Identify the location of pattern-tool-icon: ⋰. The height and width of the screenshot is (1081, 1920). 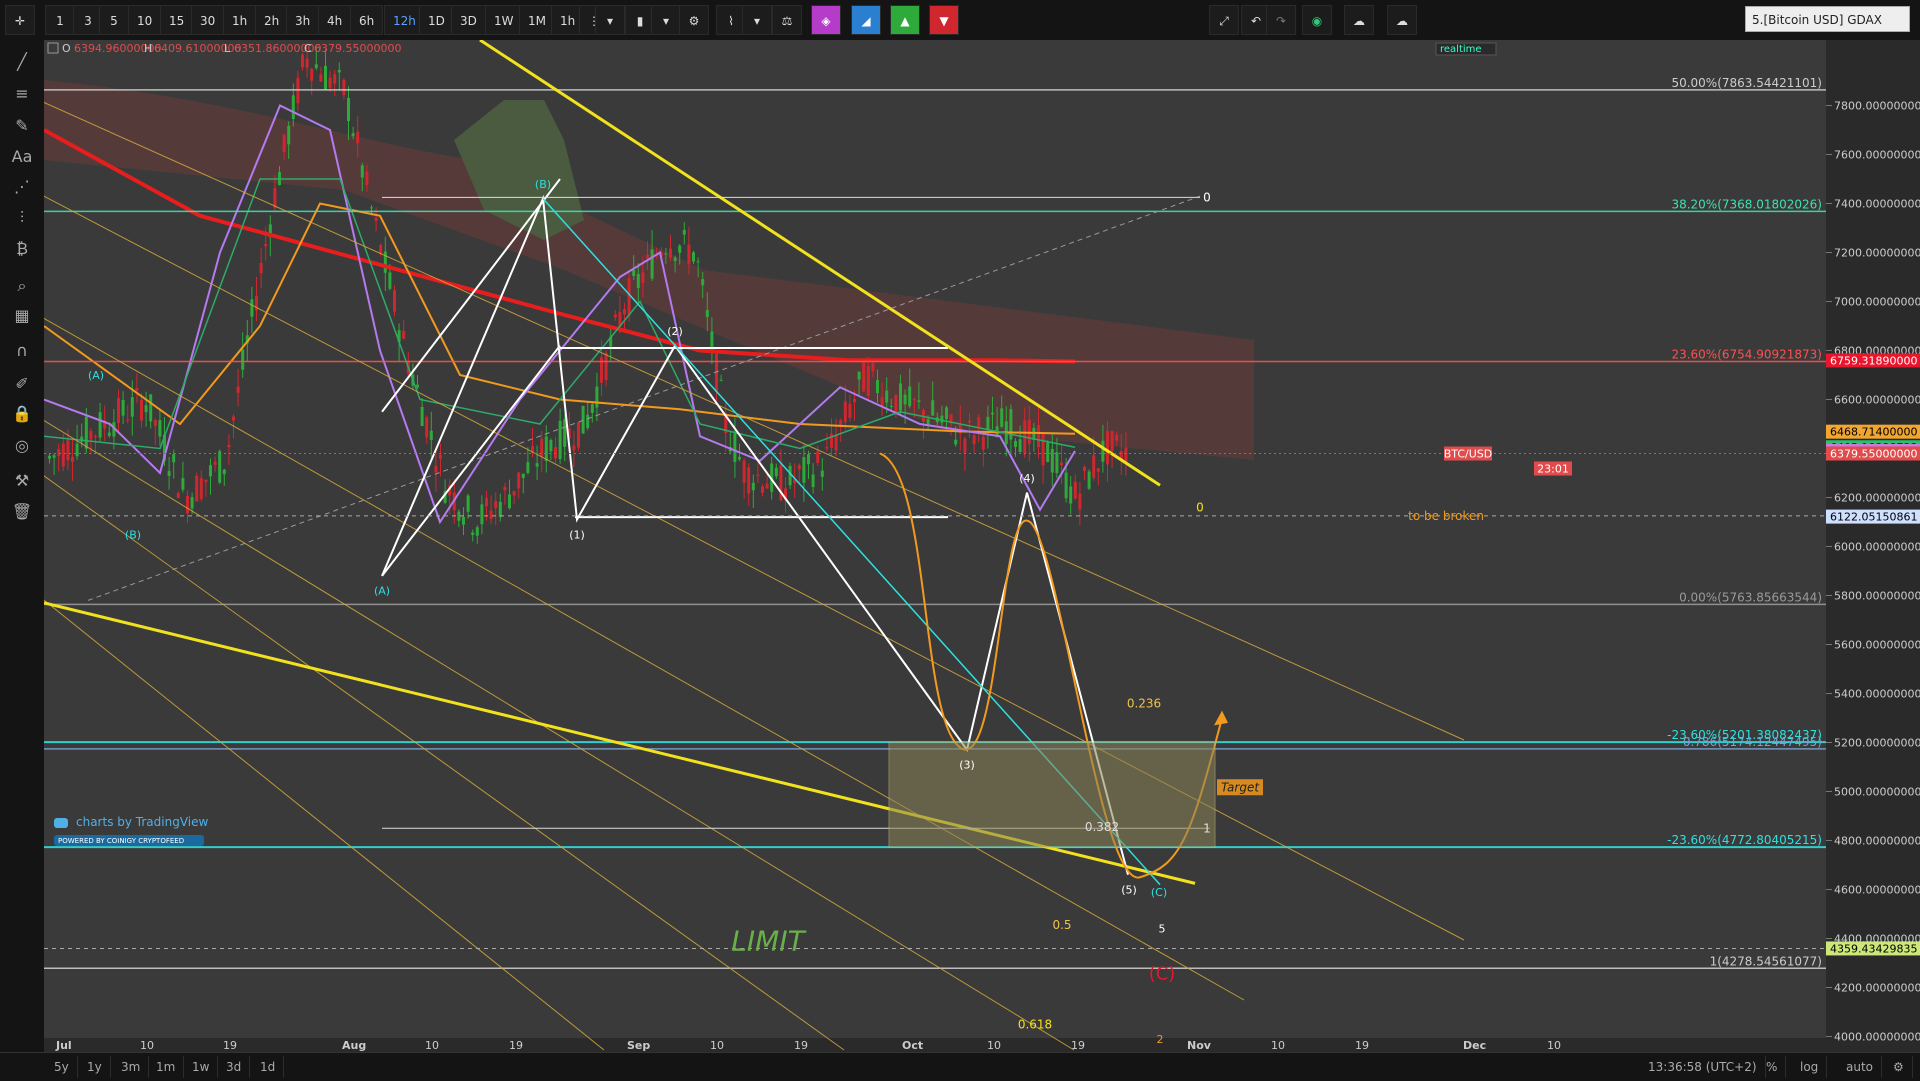
(22, 186).